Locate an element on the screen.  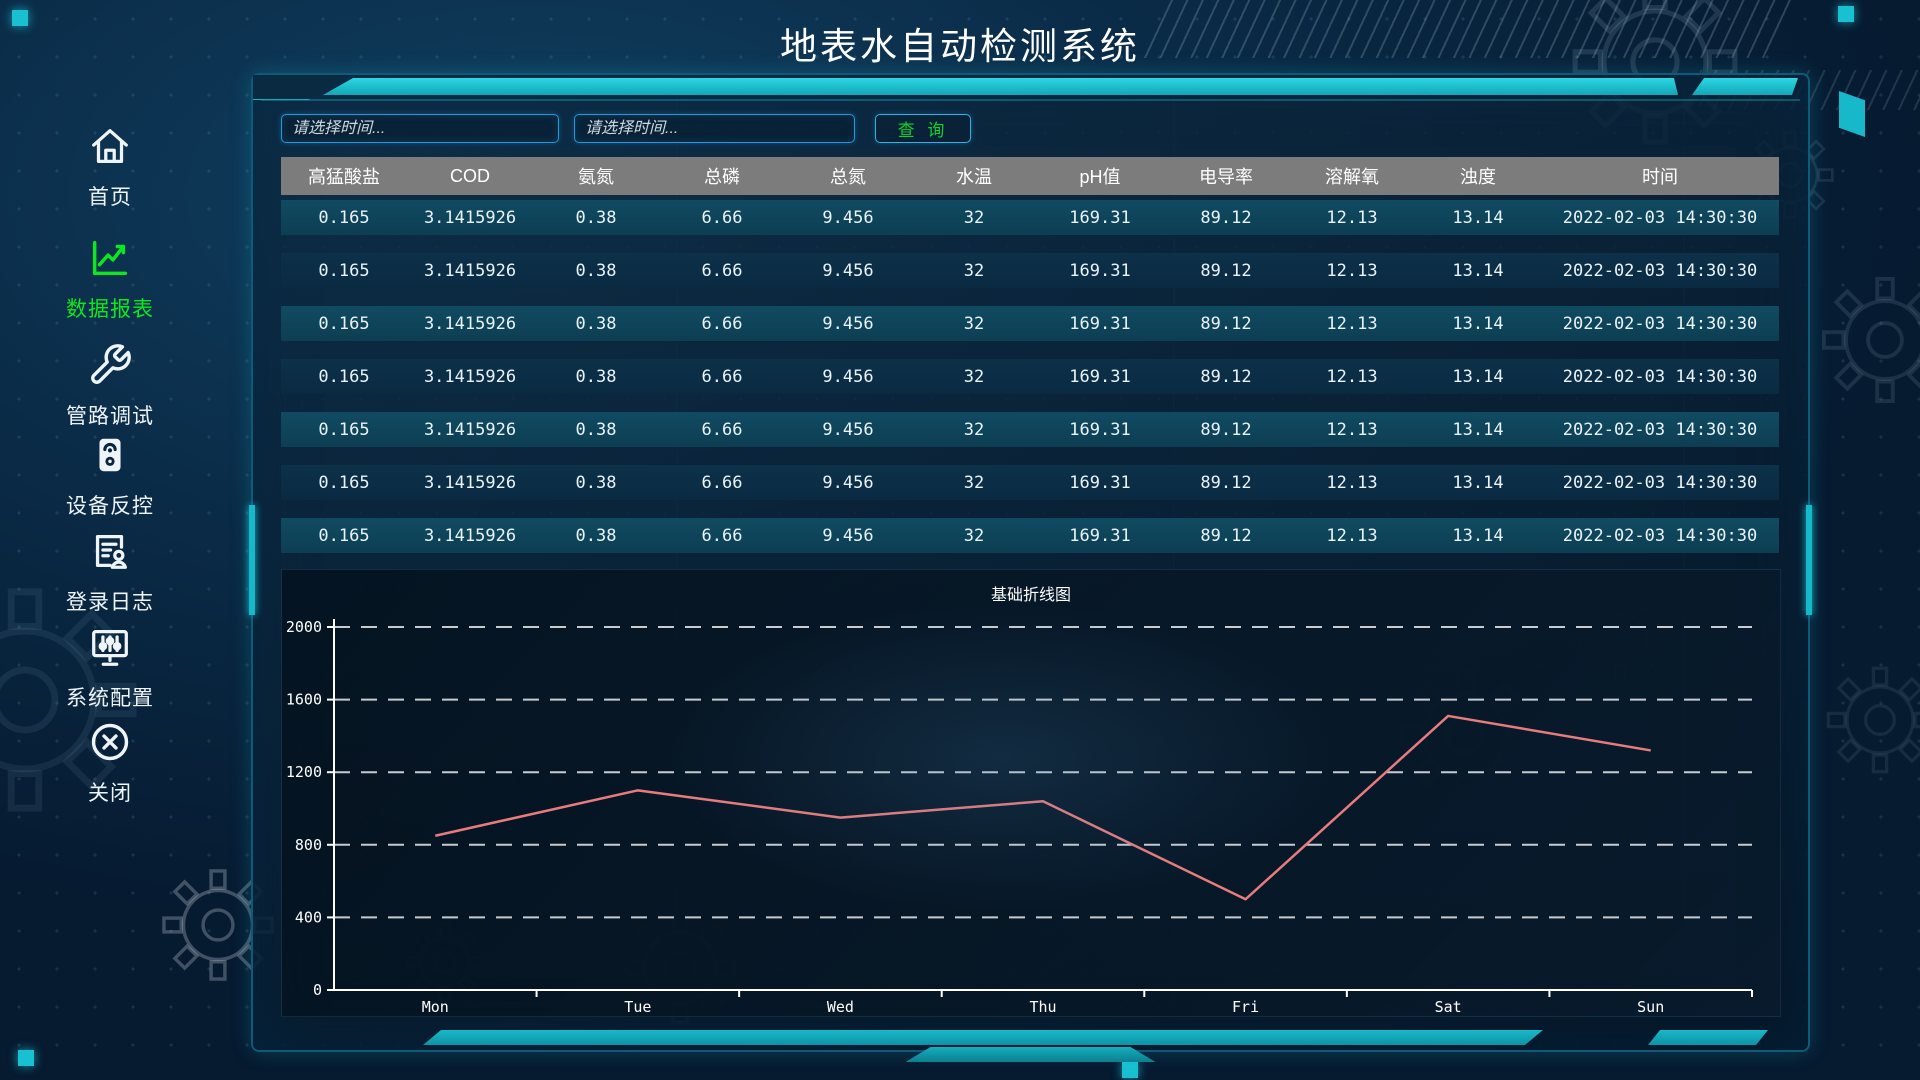
sidebar-item-device-control: 设备反控 is located at coordinates (110, 476).